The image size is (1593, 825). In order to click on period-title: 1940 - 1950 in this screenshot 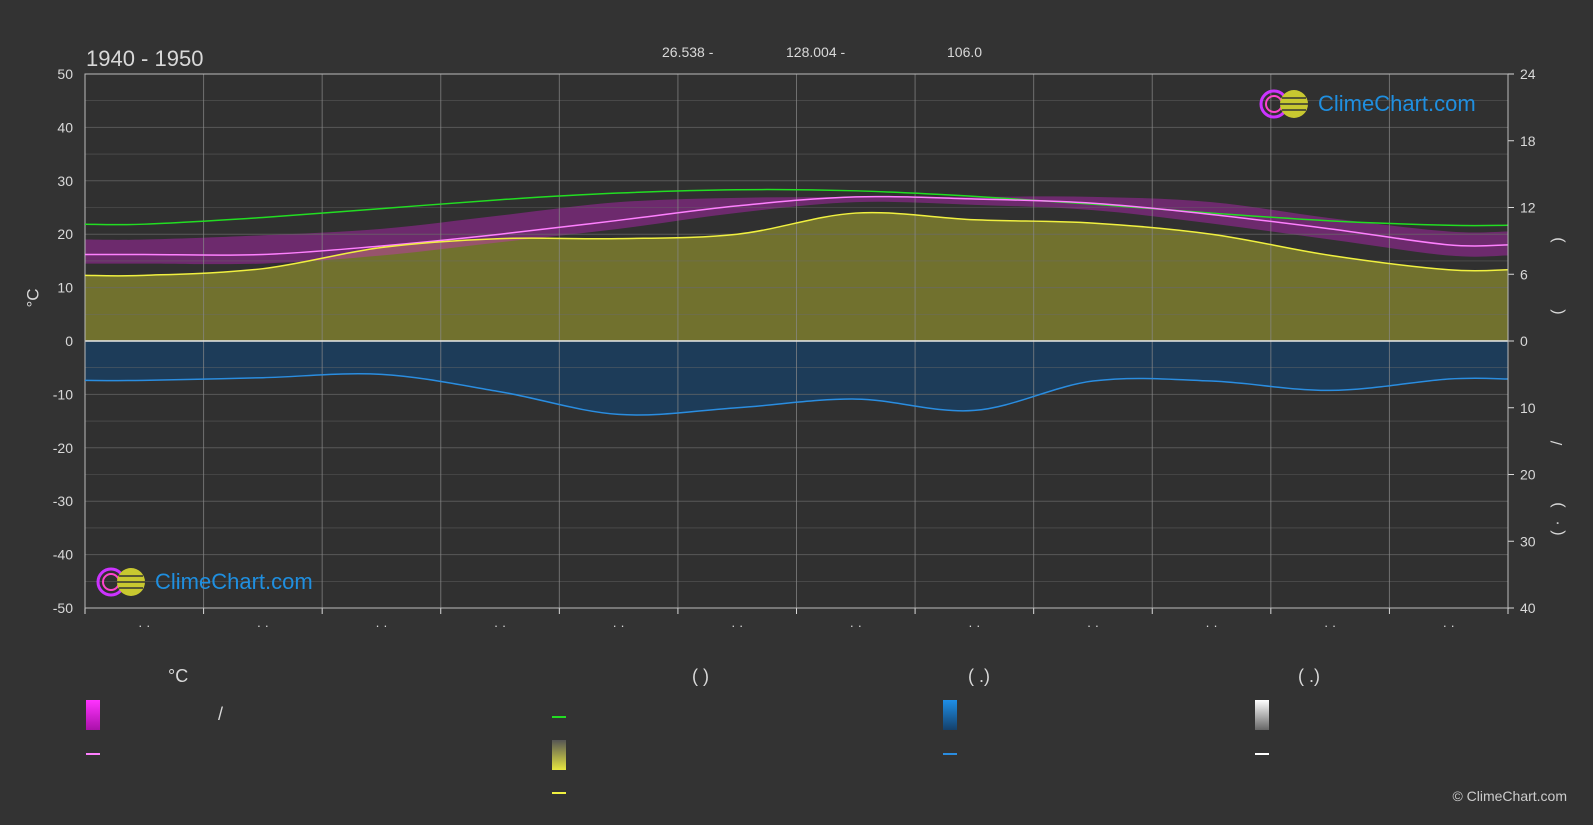, I will do `click(145, 58)`.